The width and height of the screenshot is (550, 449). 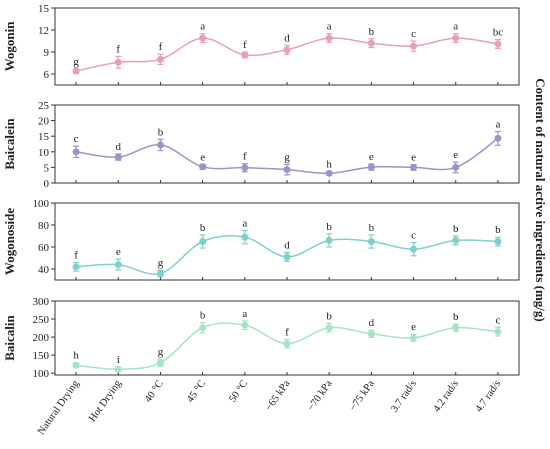 What do you see at coordinates (47, 53) in the screenshot?
I see `y-tick-label: 9` at bounding box center [47, 53].